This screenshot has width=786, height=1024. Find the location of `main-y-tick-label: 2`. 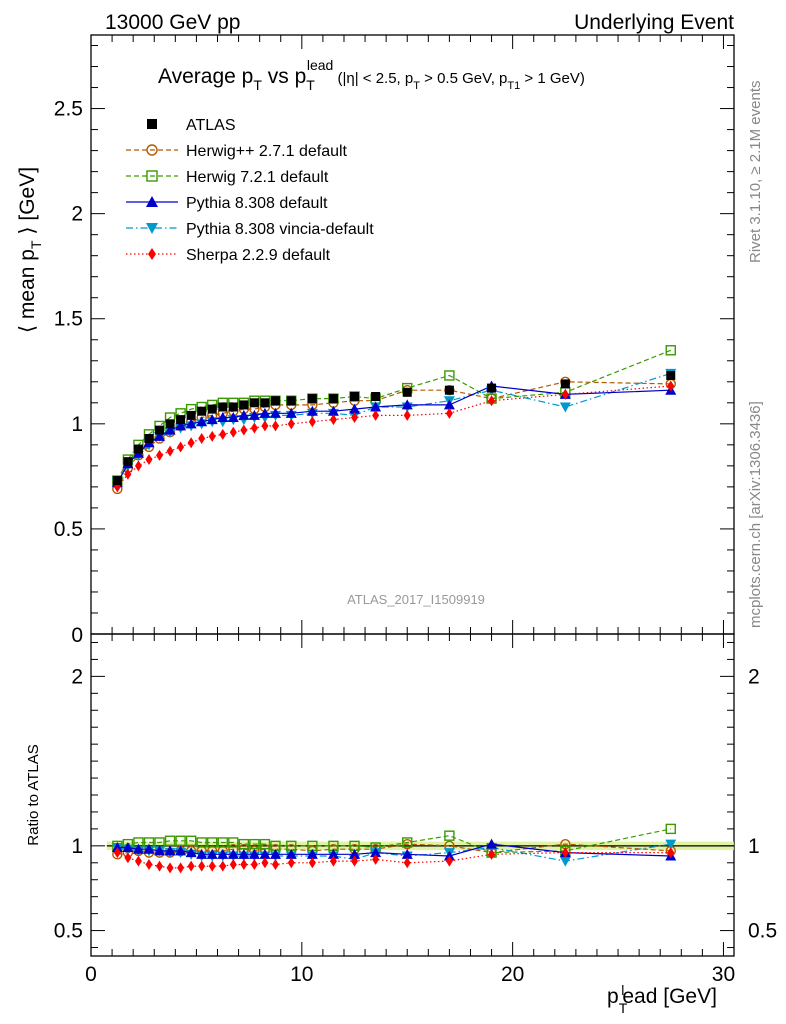

main-y-tick-label: 2 is located at coordinates (77, 214).